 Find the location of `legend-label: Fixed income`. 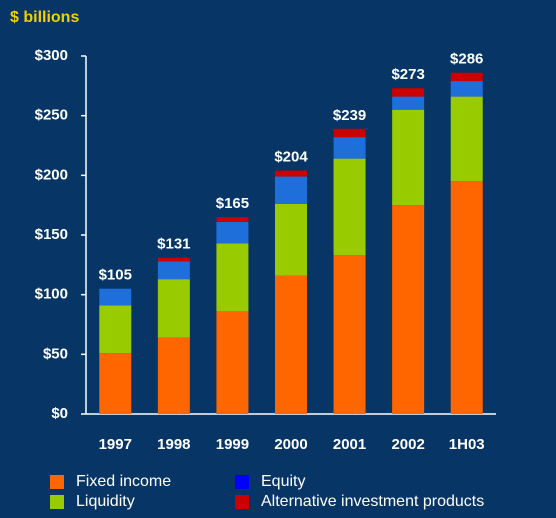

legend-label: Fixed income is located at coordinates (123, 481).